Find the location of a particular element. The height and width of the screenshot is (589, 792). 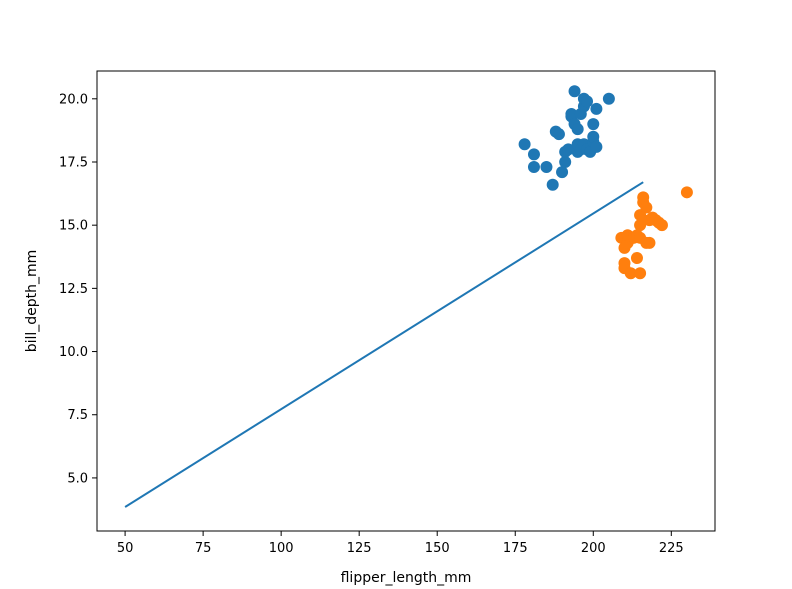

y-axis: 5.0 7.5 10.0 12.5 15.0 17.5 20.0 is located at coordinates (78, 289).